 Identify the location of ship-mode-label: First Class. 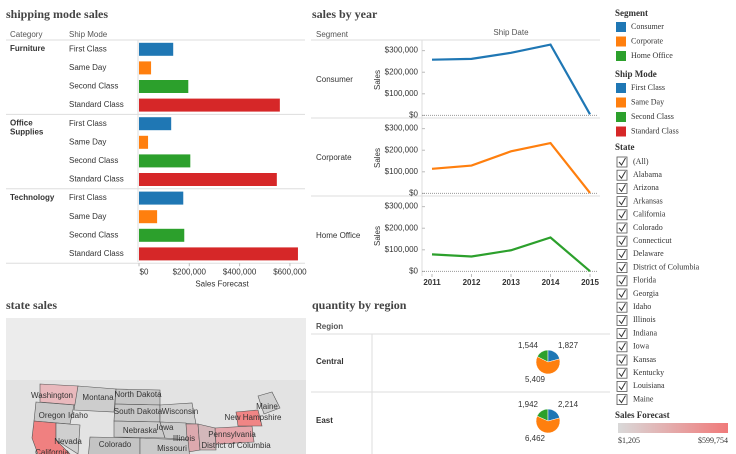
(88, 123).